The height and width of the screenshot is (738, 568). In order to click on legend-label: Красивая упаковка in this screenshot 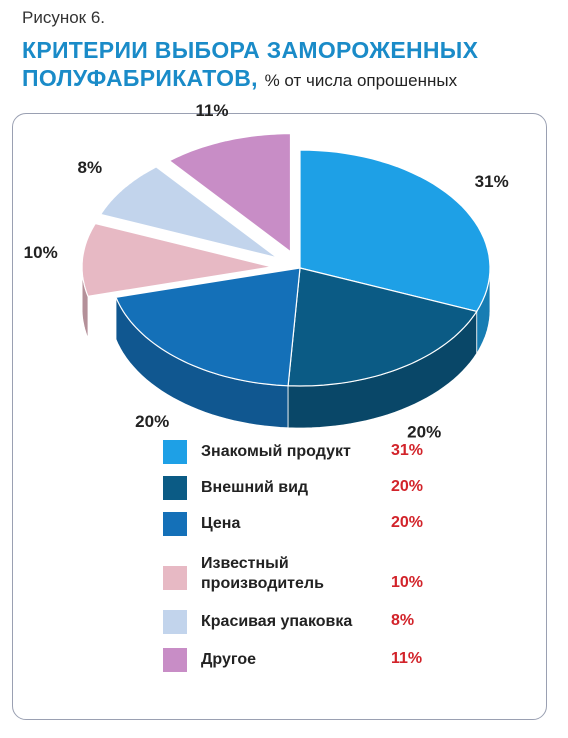, I will do `click(277, 621)`.